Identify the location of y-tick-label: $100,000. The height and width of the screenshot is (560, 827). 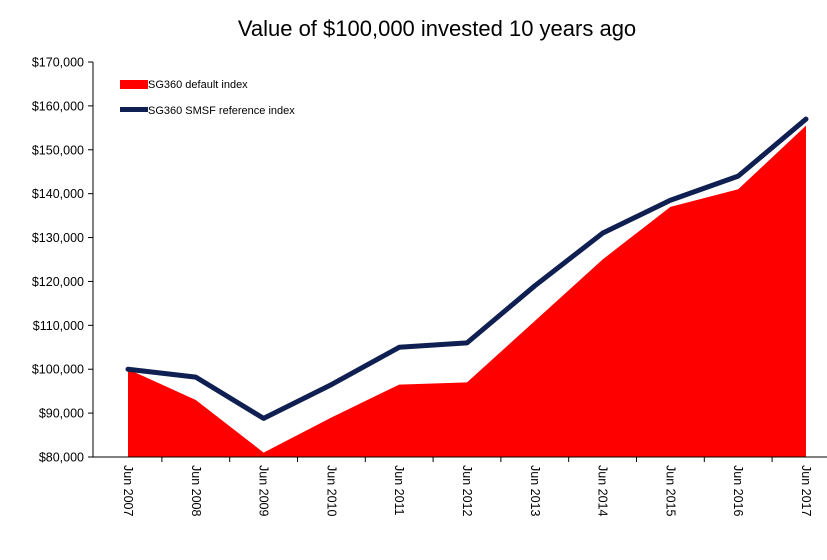
(58, 370).